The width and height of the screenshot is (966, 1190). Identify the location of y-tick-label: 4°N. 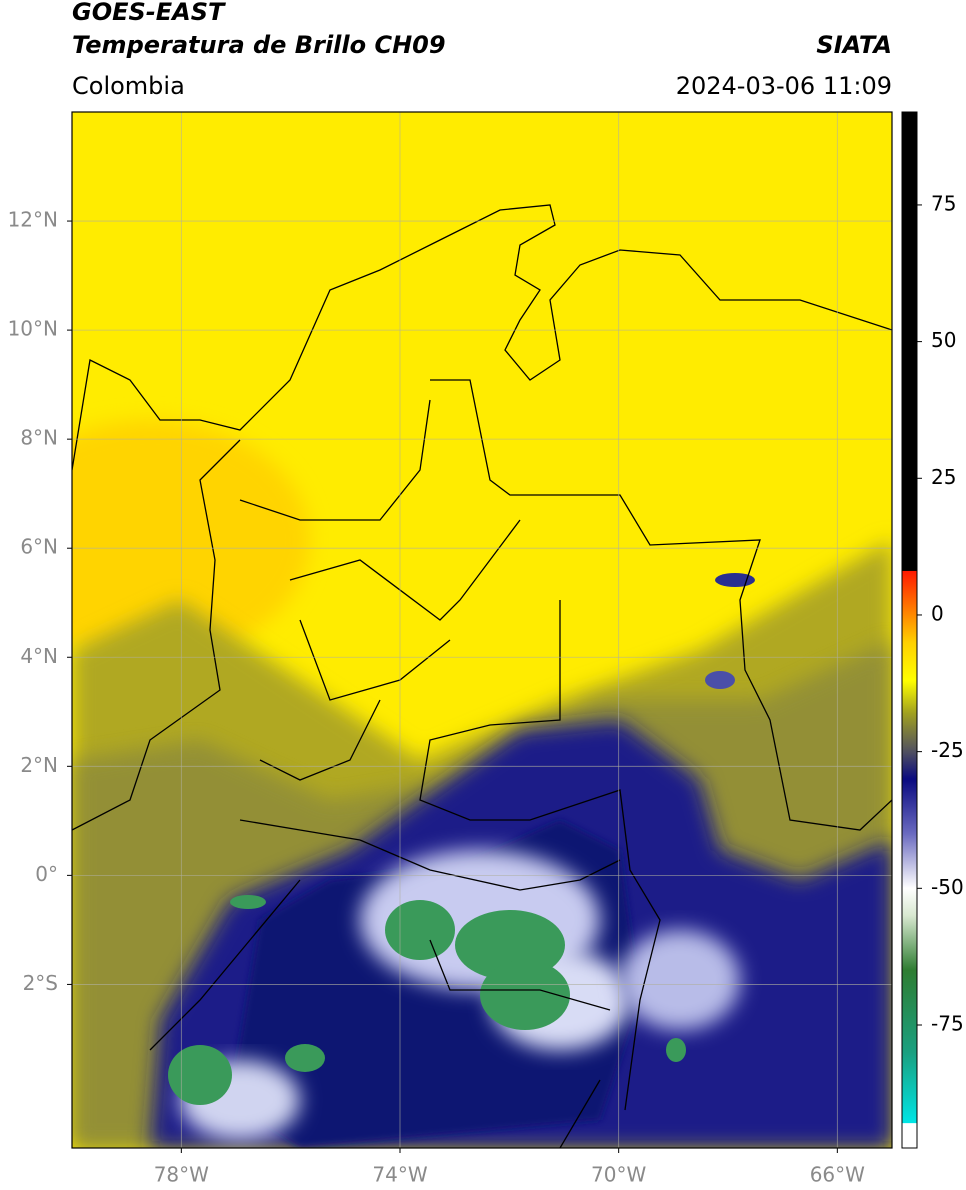
(39, 656).